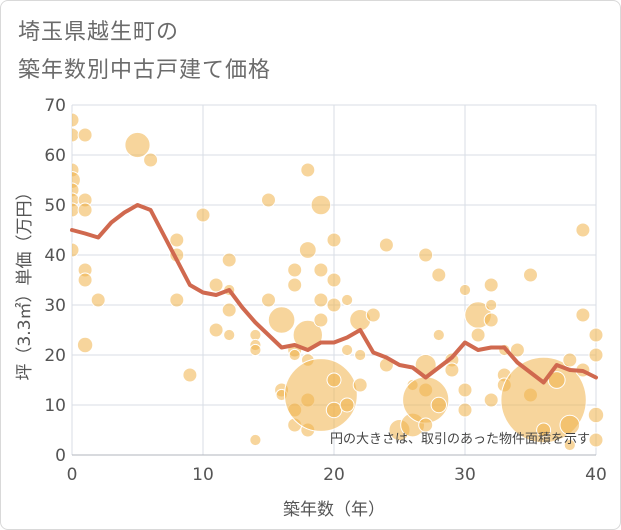  What do you see at coordinates (55, 206) in the screenshot?
I see `y-tick-label: 50` at bounding box center [55, 206].